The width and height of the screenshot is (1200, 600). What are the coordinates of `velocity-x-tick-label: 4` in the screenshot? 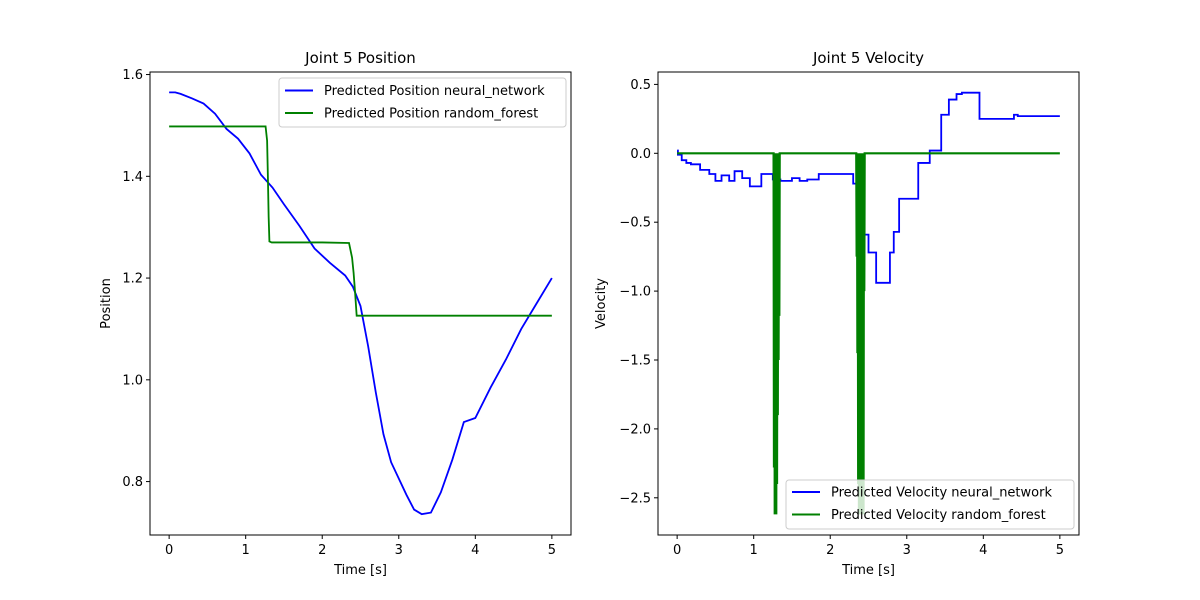 It's located at (983, 550).